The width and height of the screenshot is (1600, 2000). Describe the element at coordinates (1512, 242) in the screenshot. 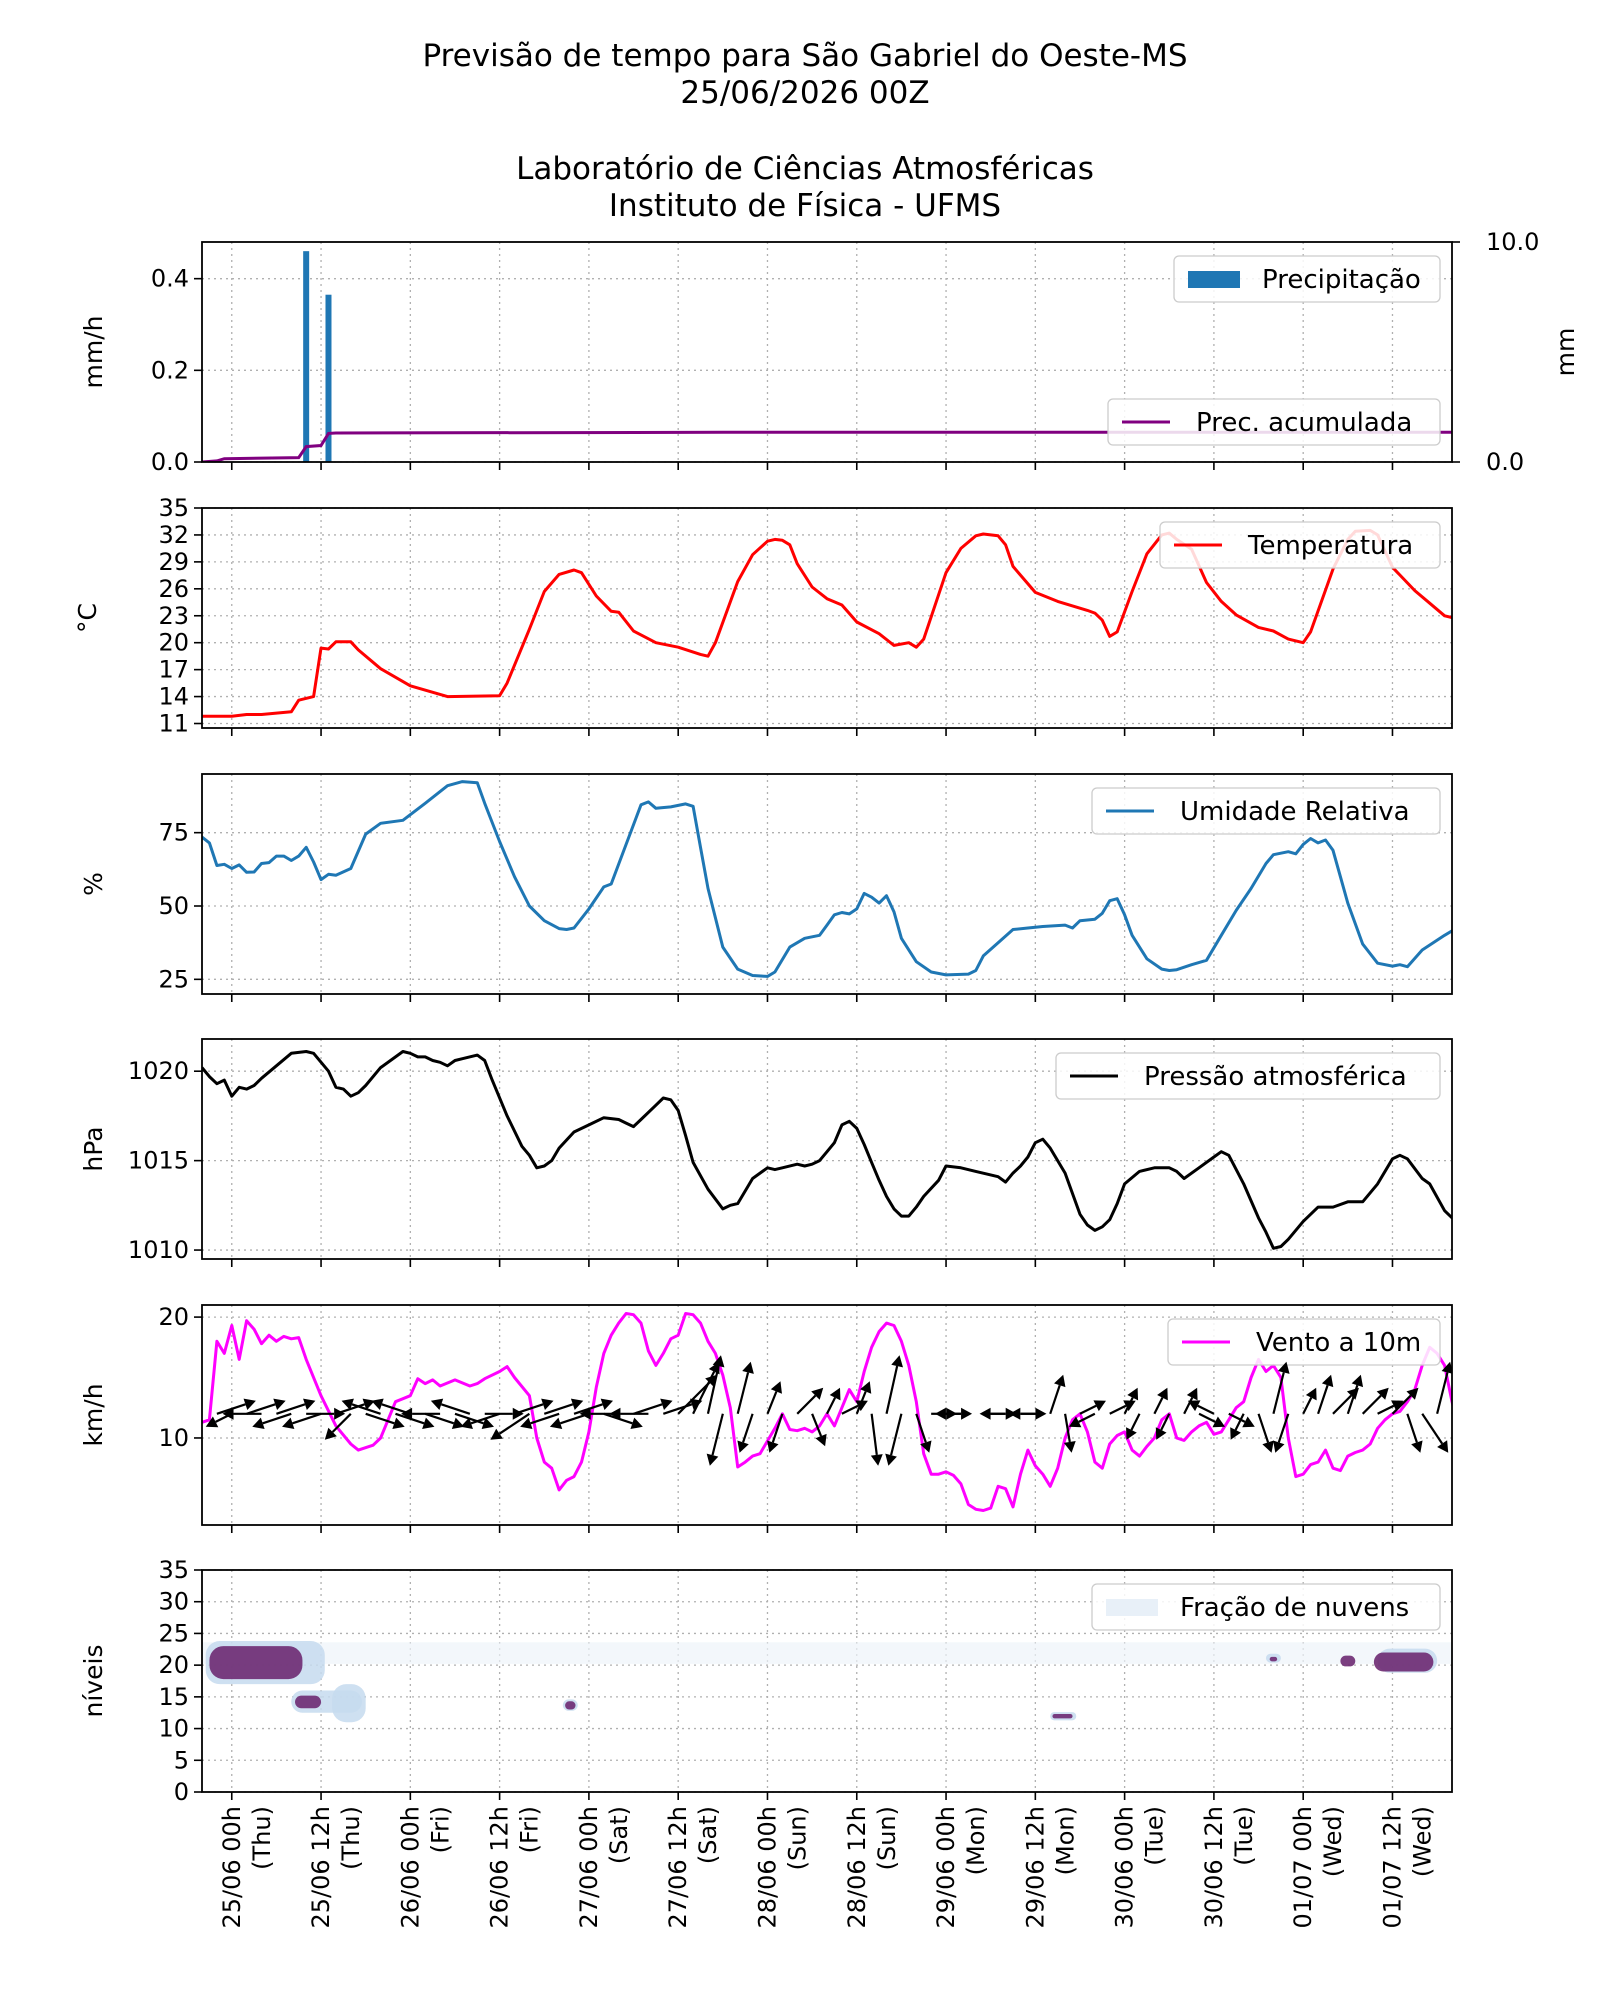

I see `precip-ytick-right-label: 10.0` at that location.